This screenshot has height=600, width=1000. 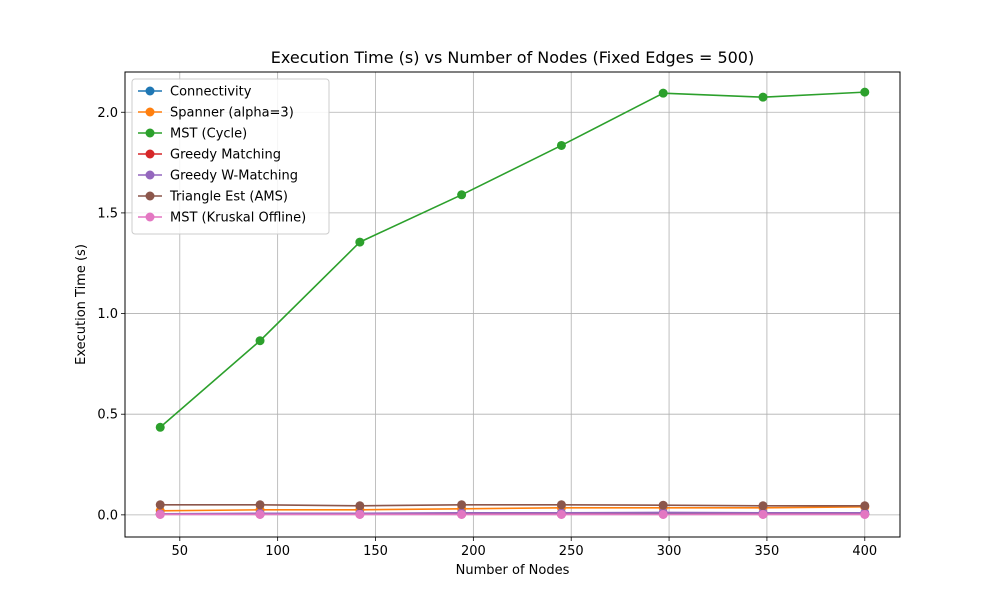 What do you see at coordinates (107, 113) in the screenshot?
I see `y-tick-label: 2.0` at bounding box center [107, 113].